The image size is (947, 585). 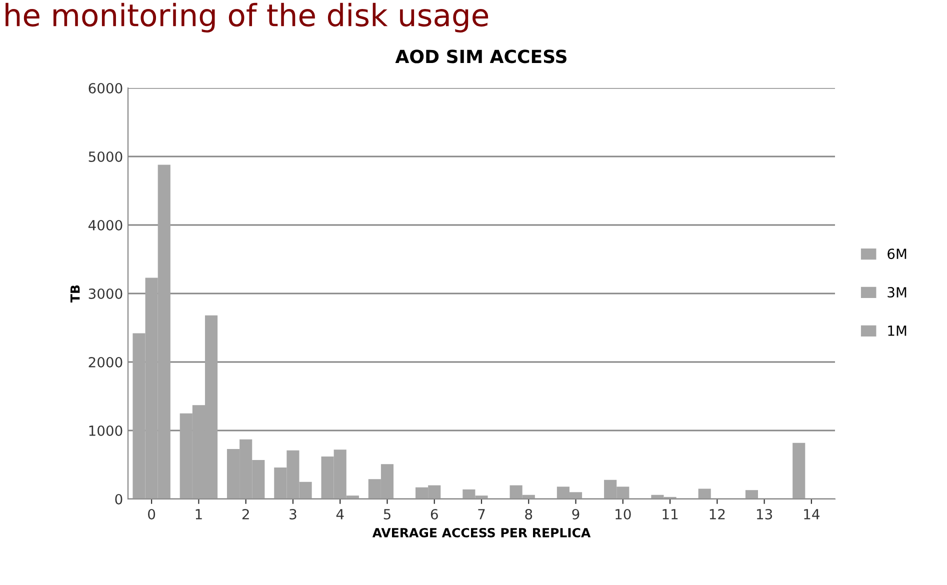 What do you see at coordinates (623, 514) in the screenshot?
I see `x-tick-label: 10` at bounding box center [623, 514].